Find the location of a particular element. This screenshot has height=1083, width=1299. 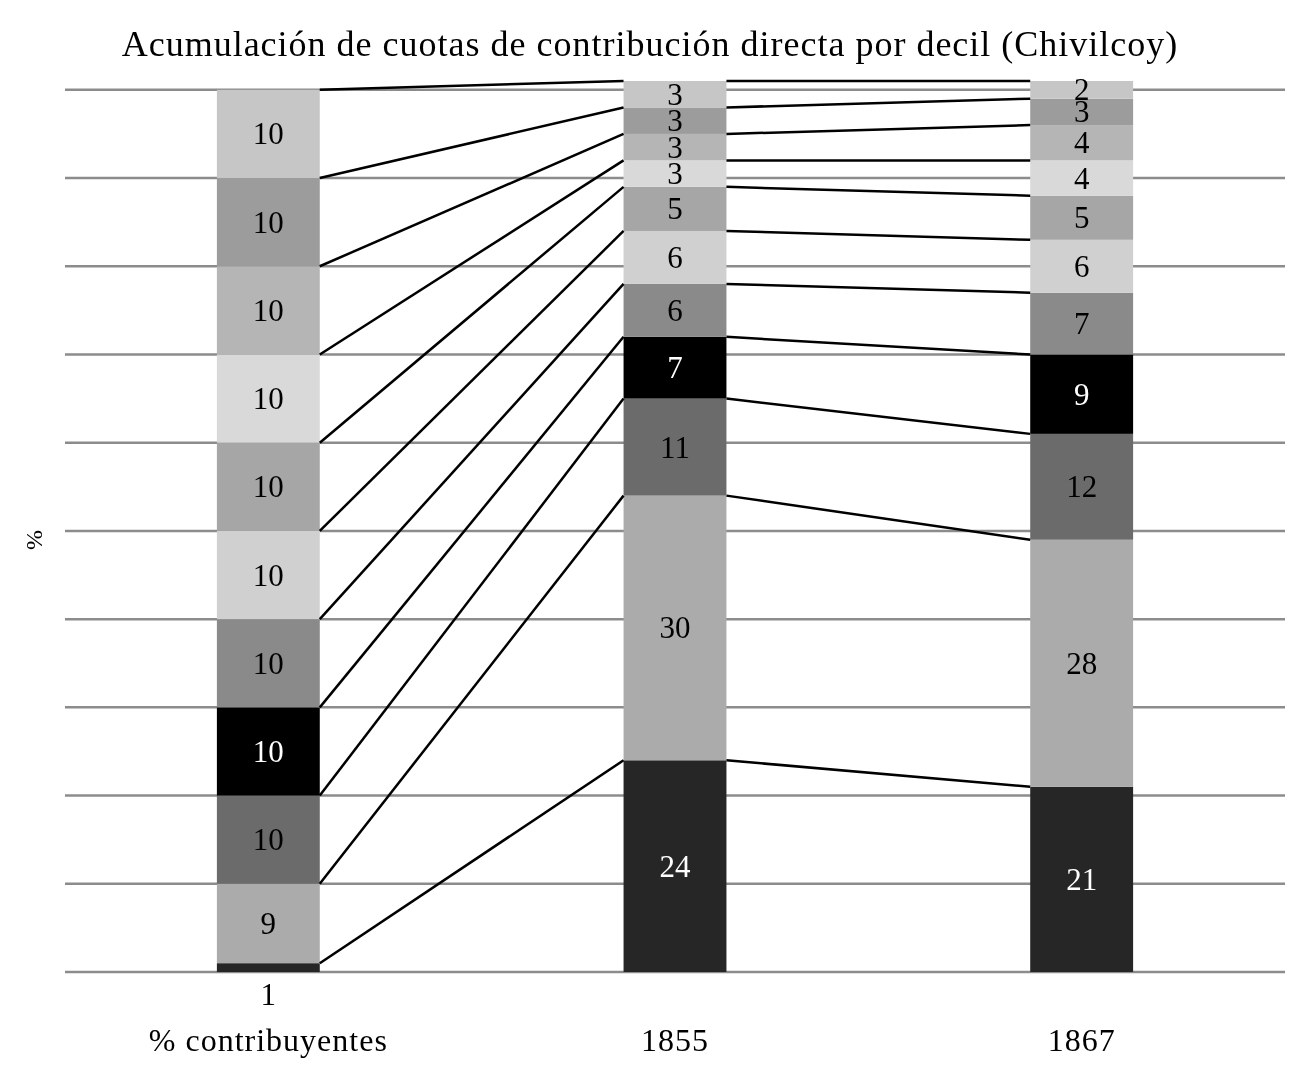

x-tick-label: 1855 is located at coordinates (675, 1040).